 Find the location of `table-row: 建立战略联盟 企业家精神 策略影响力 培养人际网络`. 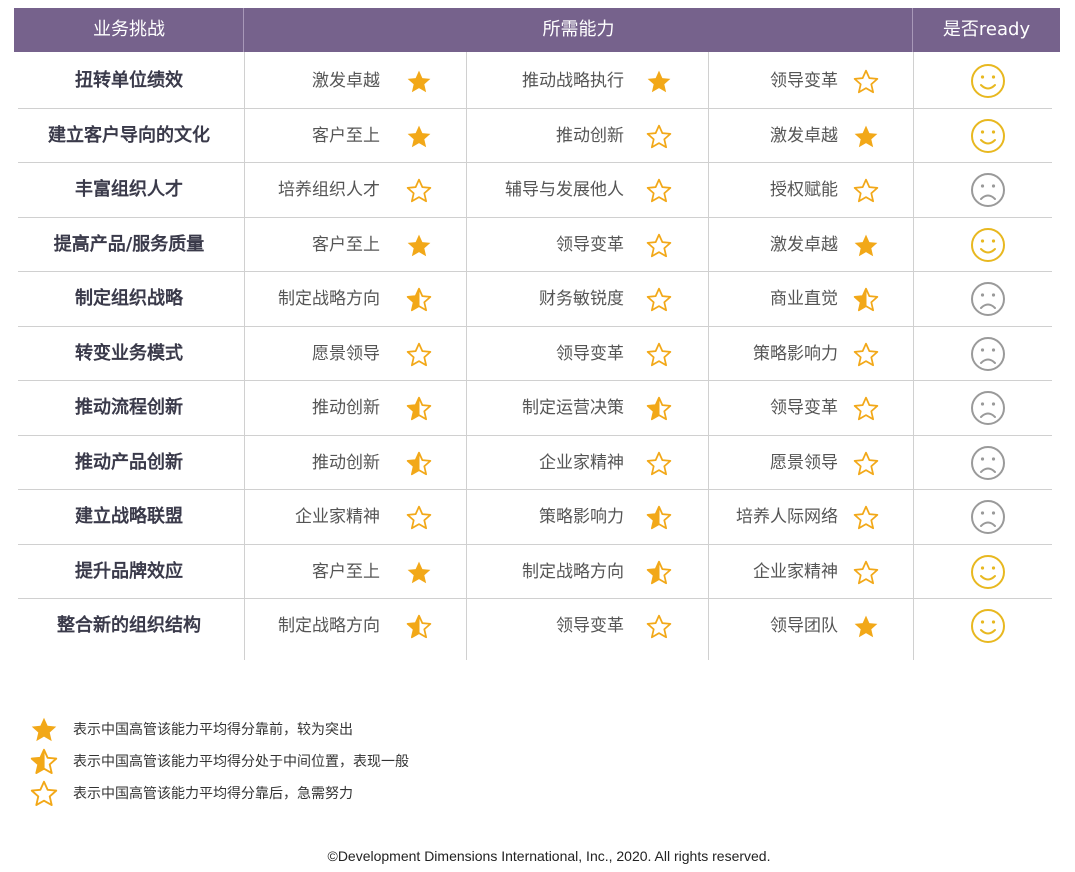

table-row: 建立战略联盟 企业家精神 策略影响力 培养人际网络 is located at coordinates (537, 517).